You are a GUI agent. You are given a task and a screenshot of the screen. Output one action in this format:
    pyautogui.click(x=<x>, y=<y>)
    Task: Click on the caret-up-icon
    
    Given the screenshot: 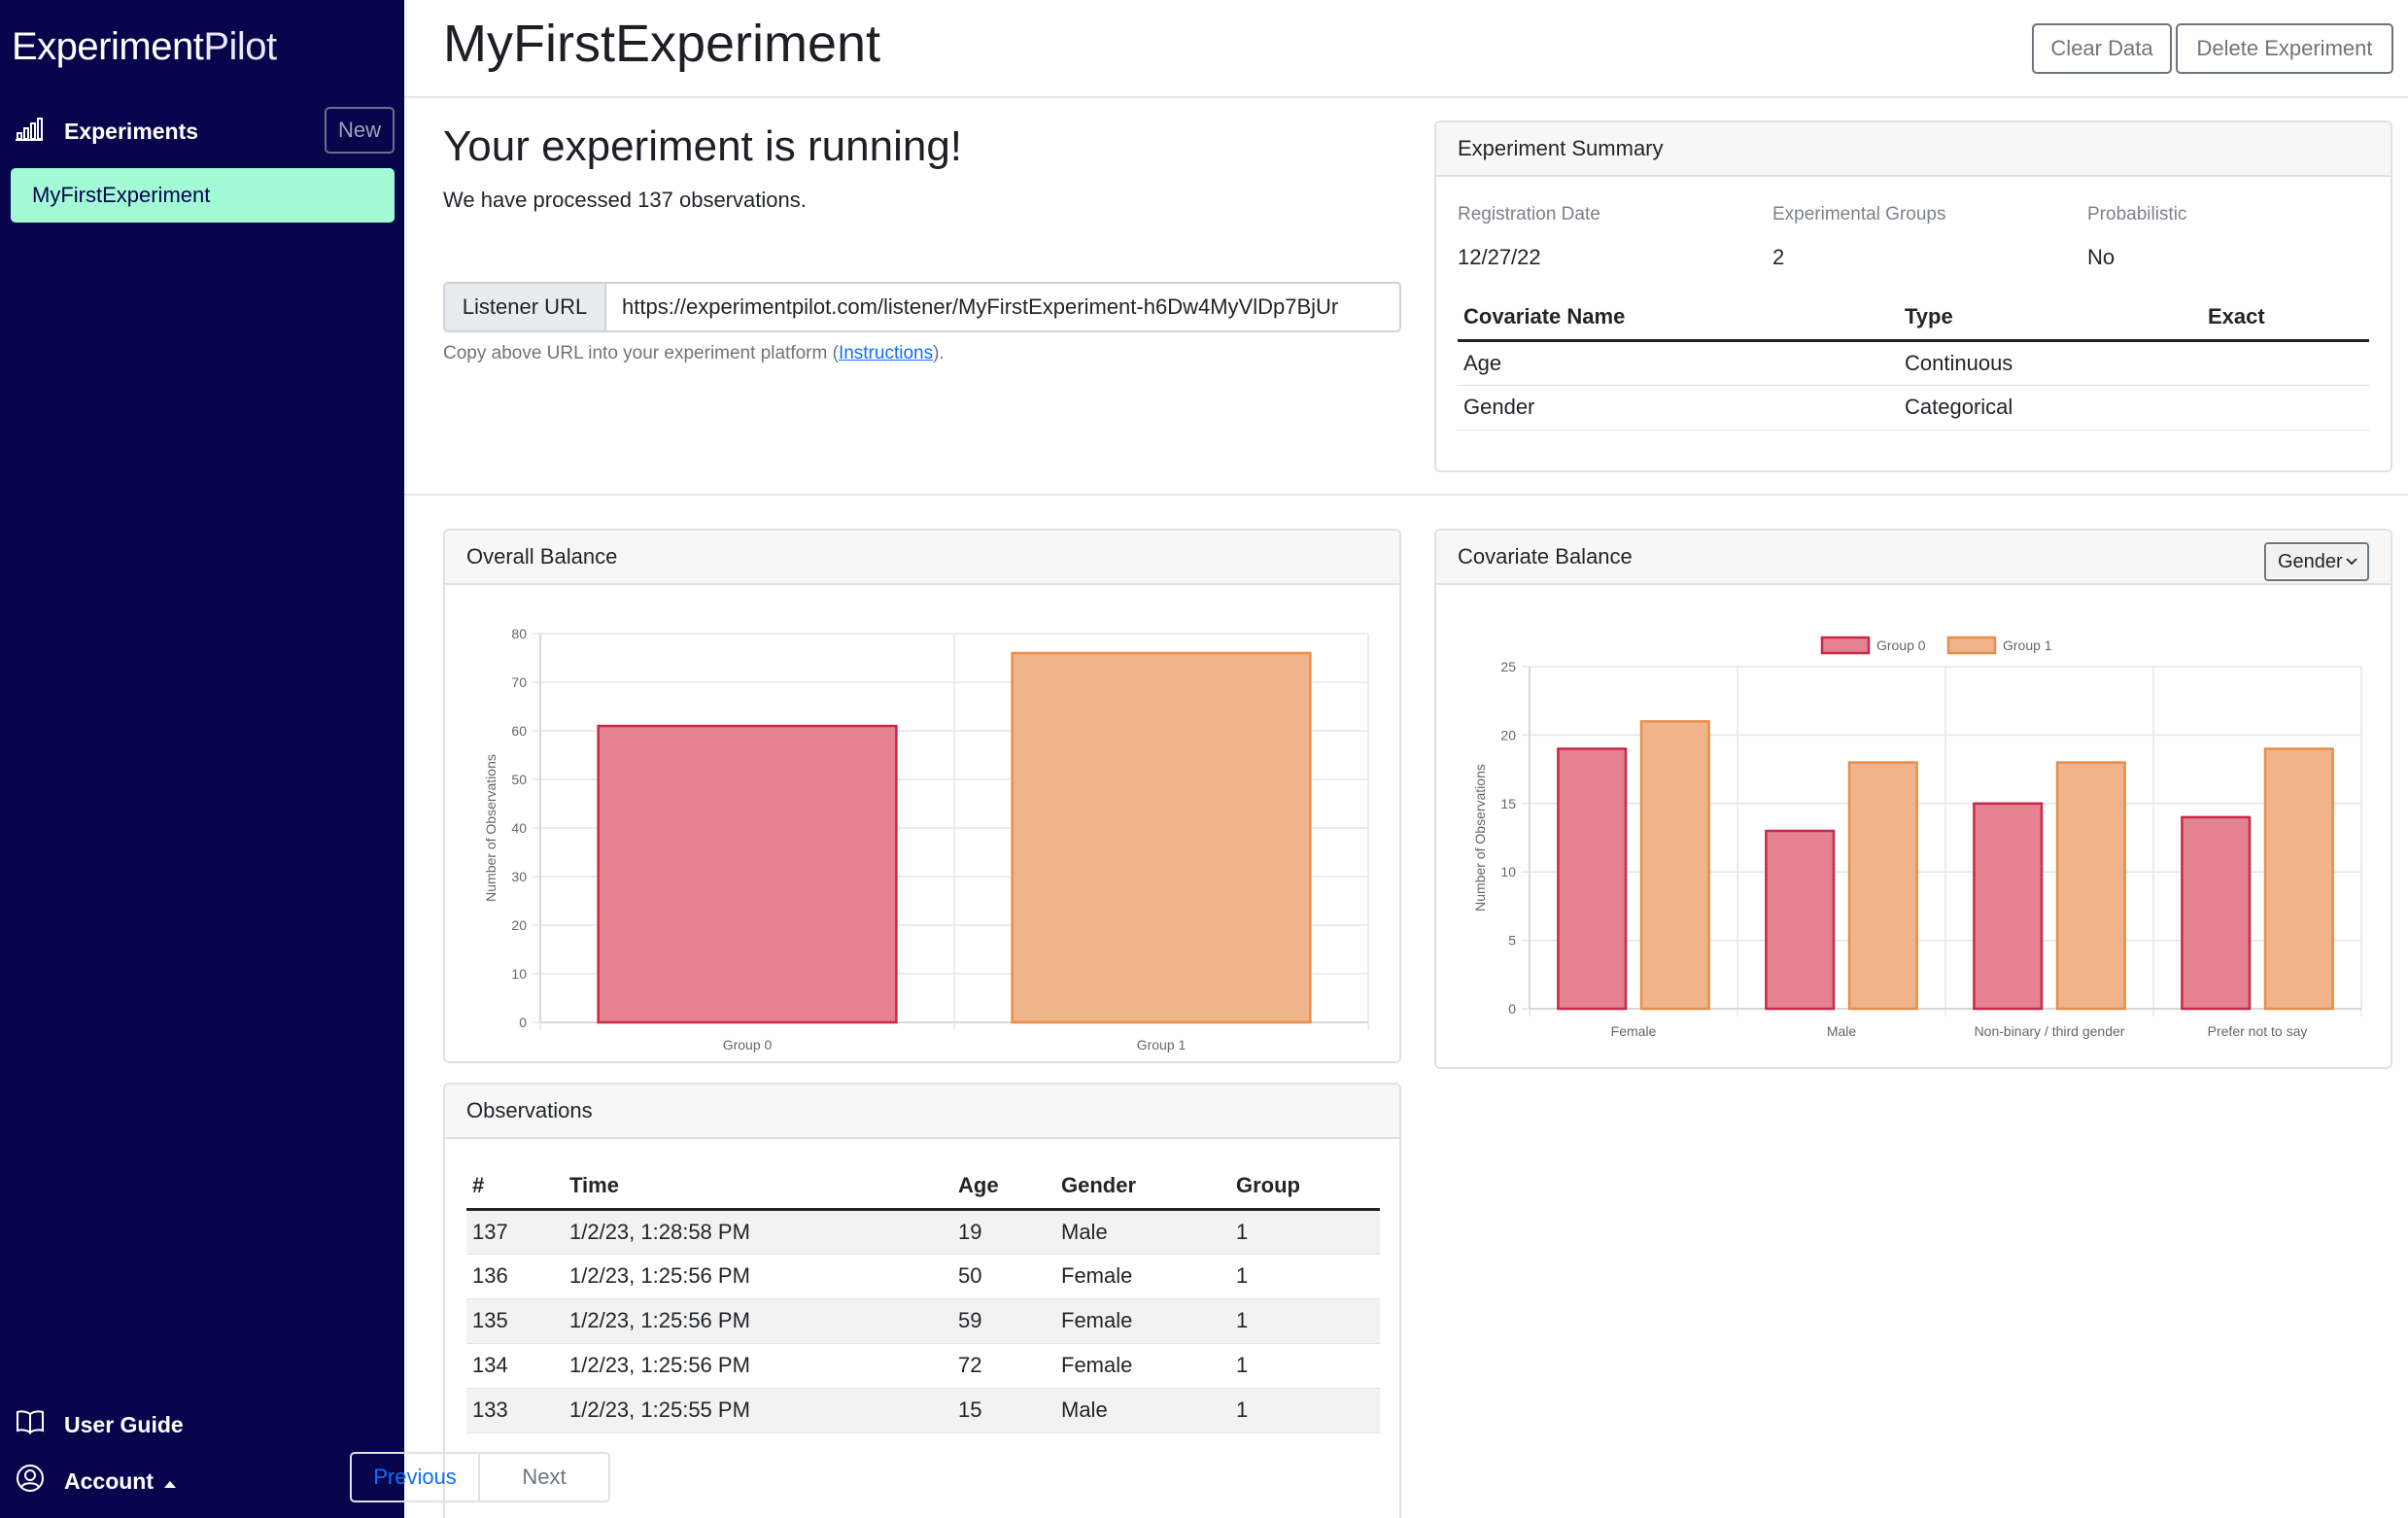 What is the action you would take?
    pyautogui.click(x=170, y=1481)
    